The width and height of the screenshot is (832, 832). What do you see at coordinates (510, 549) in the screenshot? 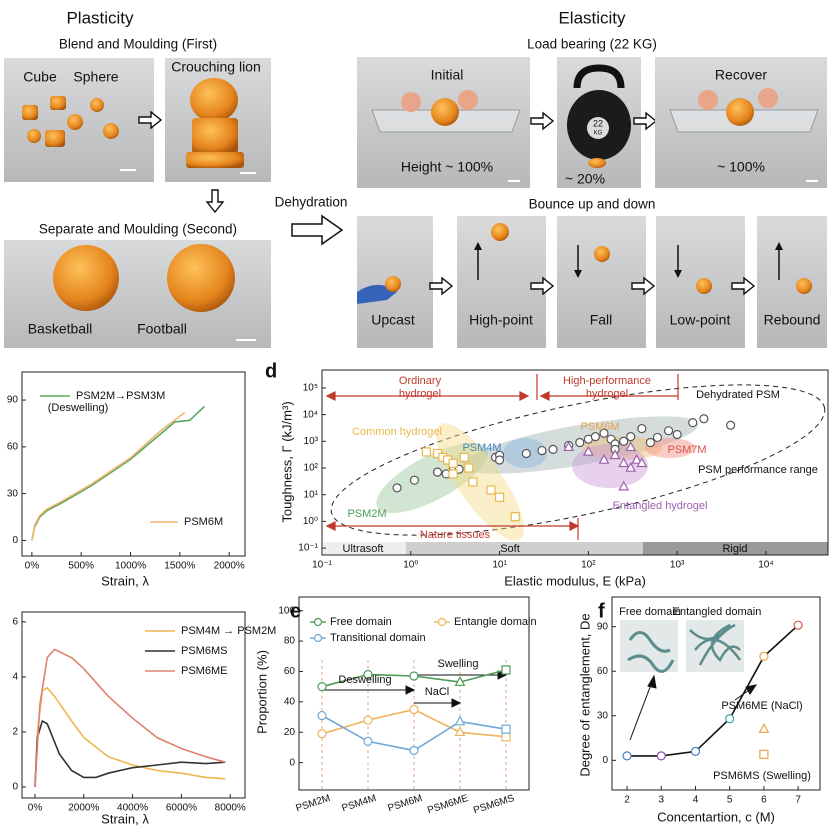
I see `annotation: Soft` at bounding box center [510, 549].